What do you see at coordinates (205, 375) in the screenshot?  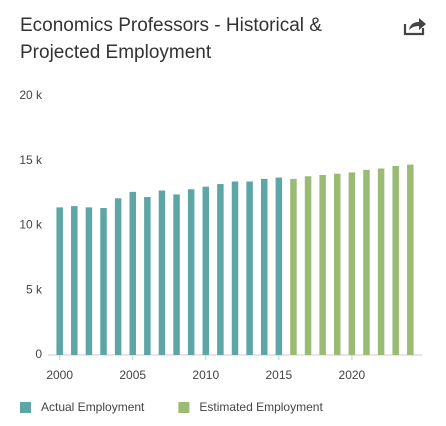 I see `x-tick-label: 2010` at bounding box center [205, 375].